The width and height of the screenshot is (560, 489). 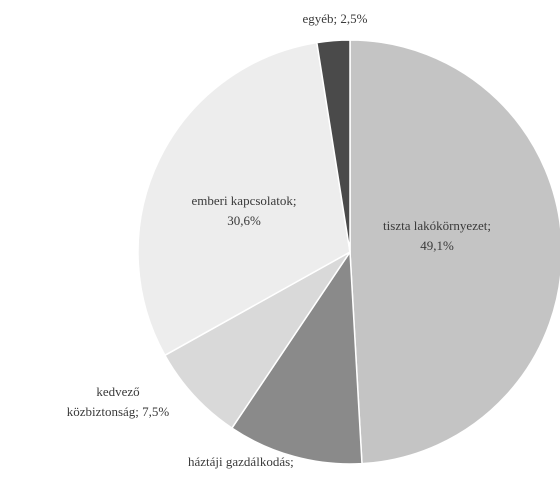 I want to click on slice-label-haztaji-gazdalkodas: háztáji gazdálkodás;, so click(x=241, y=461).